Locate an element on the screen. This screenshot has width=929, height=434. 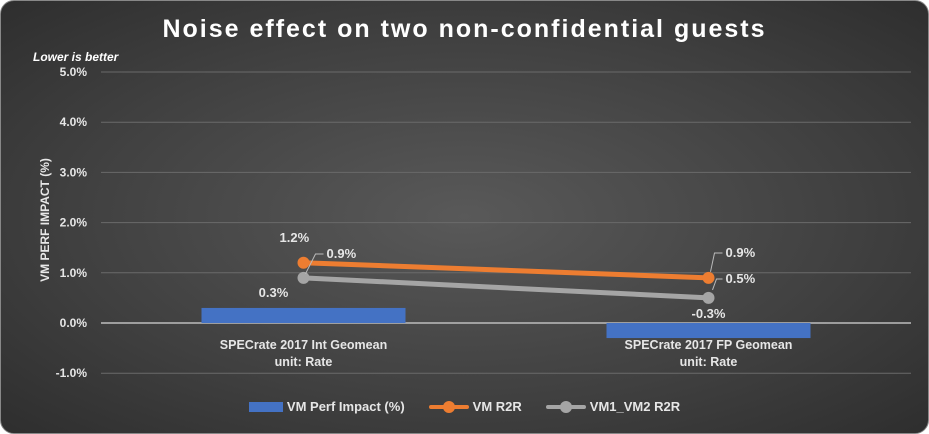
data-label: 1.2% is located at coordinates (295, 237).